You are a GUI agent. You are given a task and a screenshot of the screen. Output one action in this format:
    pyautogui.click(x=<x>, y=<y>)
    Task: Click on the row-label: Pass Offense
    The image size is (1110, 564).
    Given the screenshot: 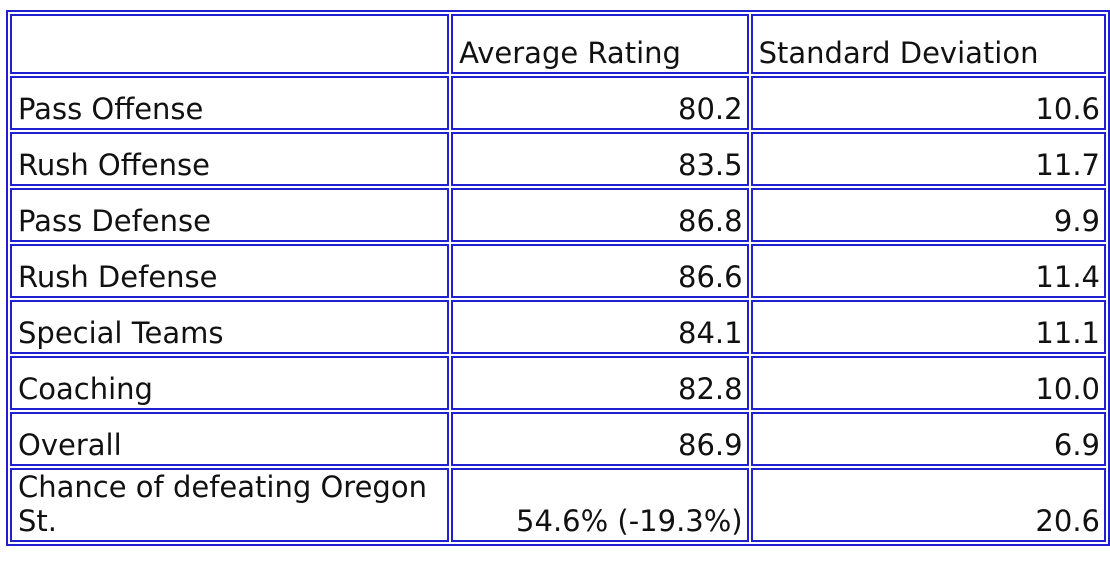 What is the action you would take?
    pyautogui.click(x=230, y=103)
    